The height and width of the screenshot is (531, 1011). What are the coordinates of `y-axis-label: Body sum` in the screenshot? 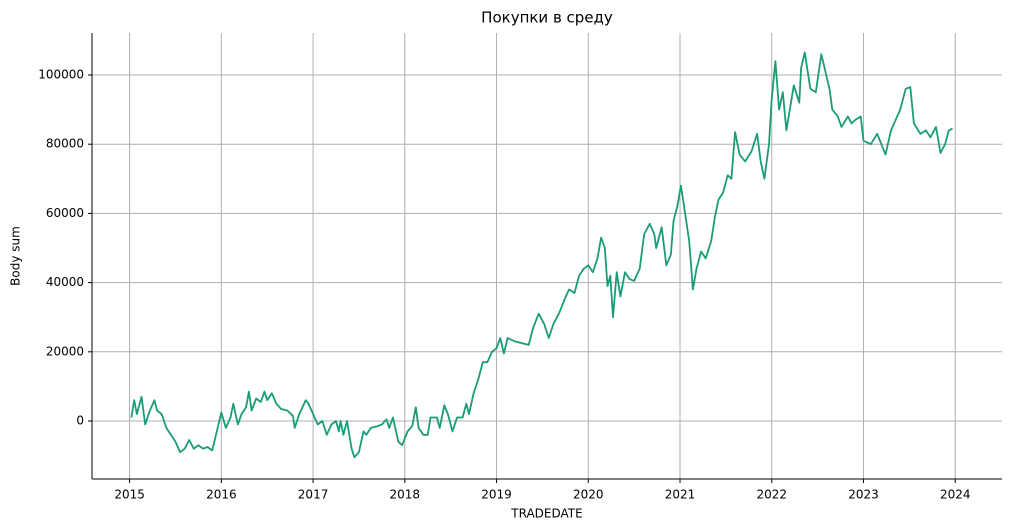 It's located at (16, 256).